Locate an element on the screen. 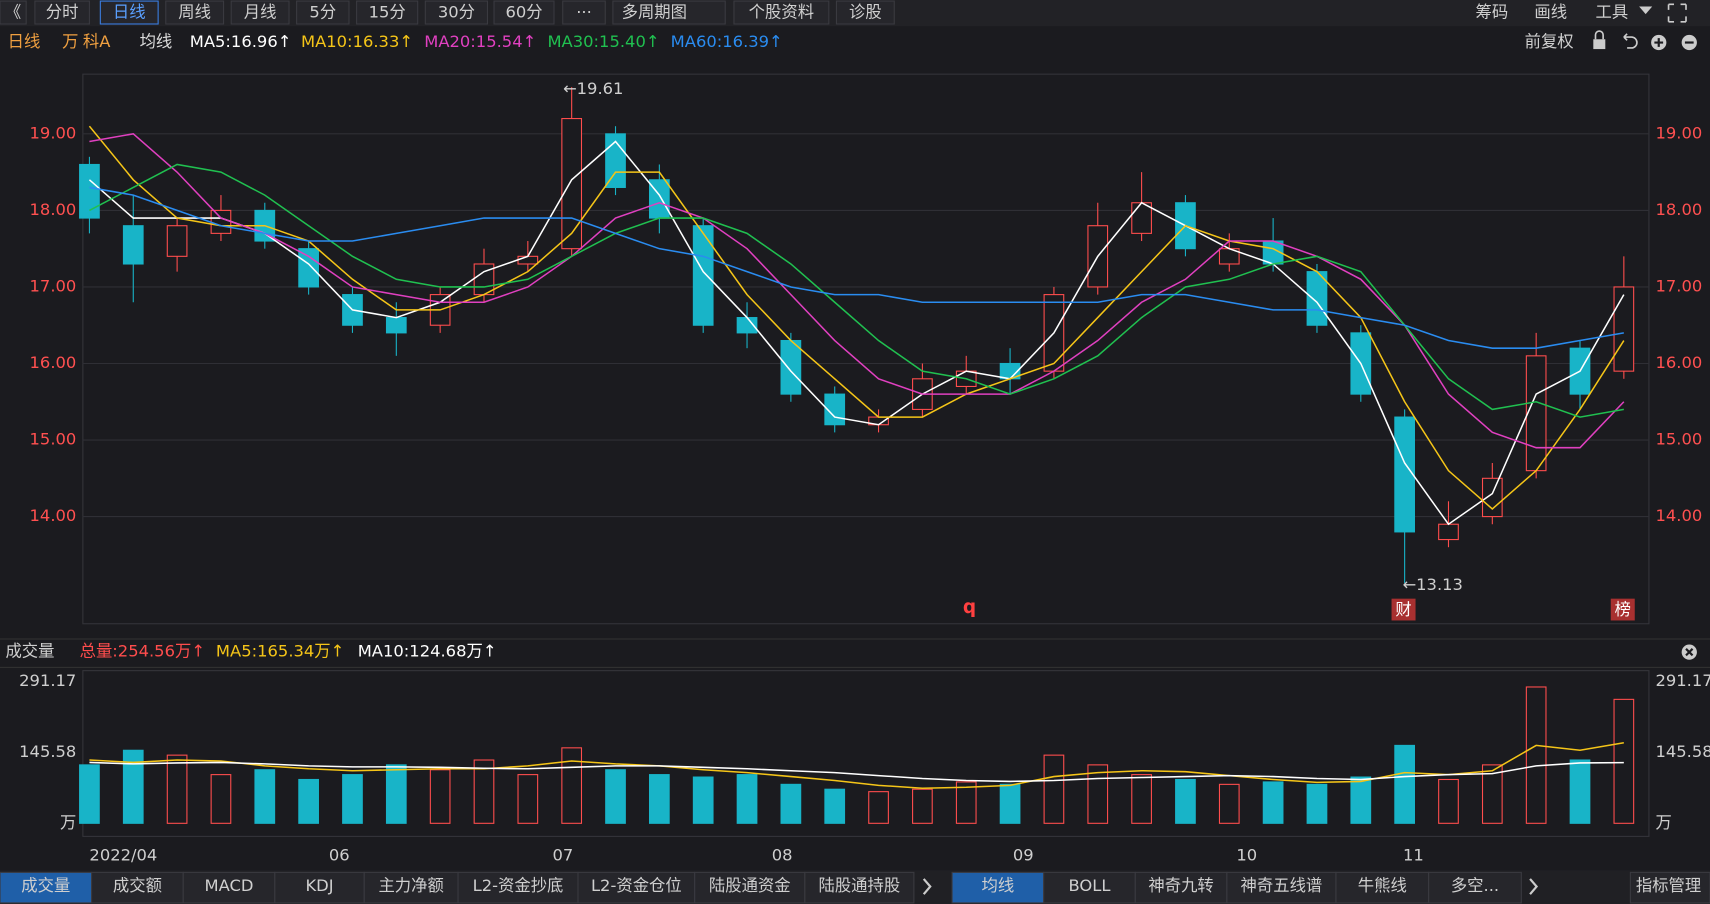  toolbar-label: 工具 is located at coordinates (1611, 12).